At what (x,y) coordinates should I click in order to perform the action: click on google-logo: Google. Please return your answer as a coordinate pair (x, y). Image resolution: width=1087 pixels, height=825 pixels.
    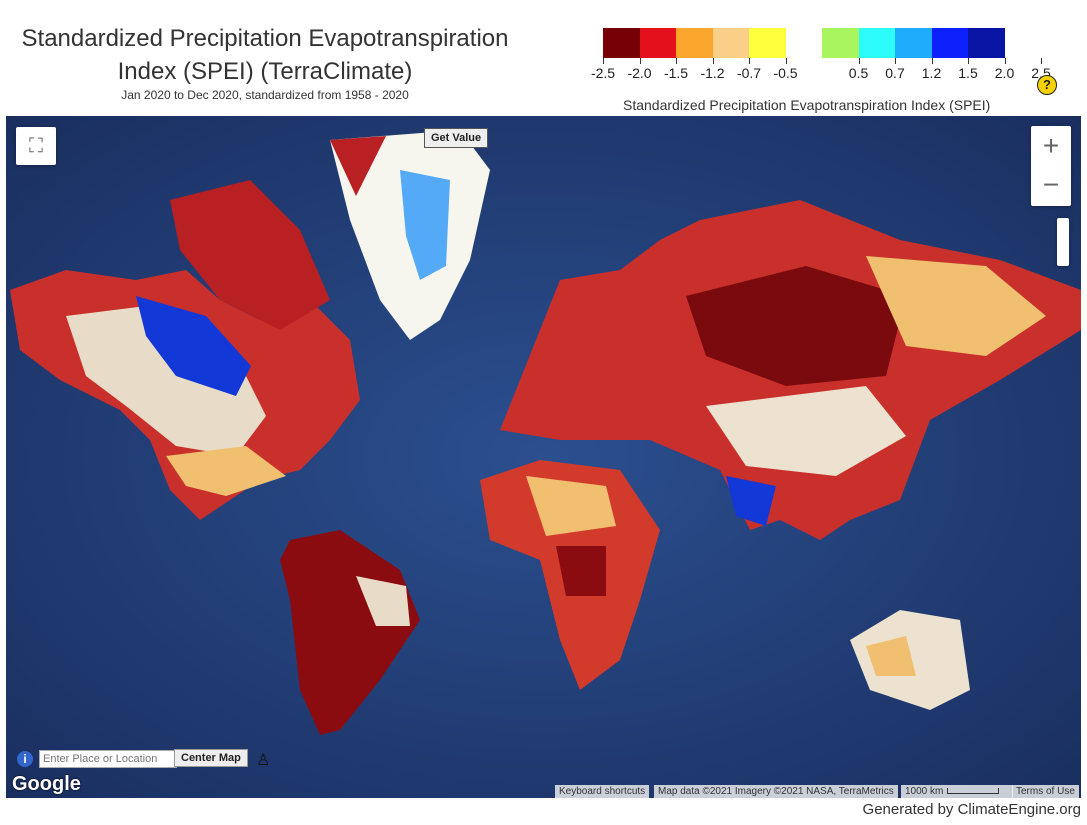
    Looking at the image, I should click on (46, 784).